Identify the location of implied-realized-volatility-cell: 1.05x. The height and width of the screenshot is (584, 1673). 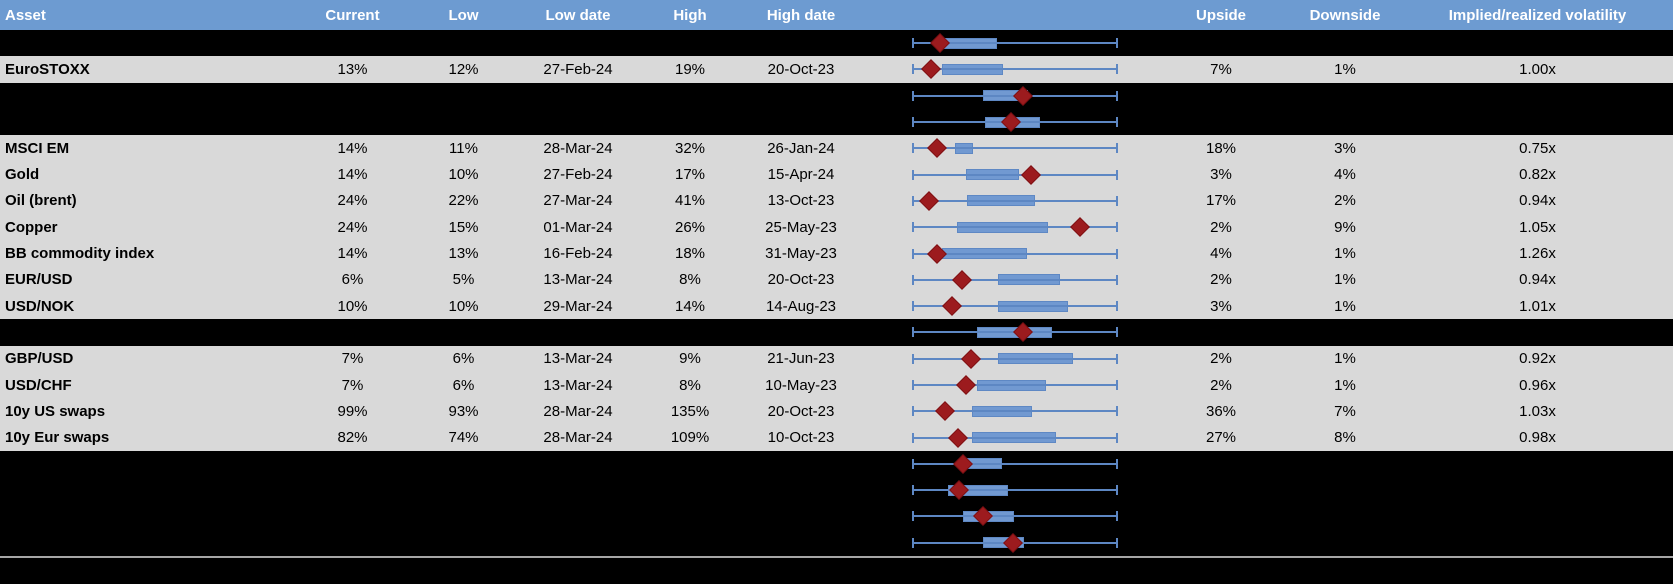
(1537, 227).